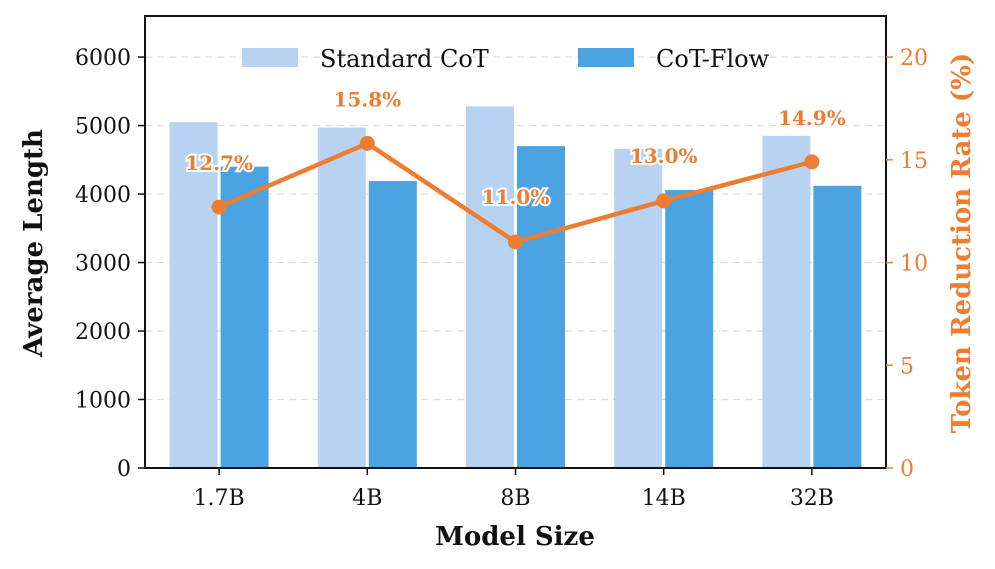 This screenshot has height=569, width=995. What do you see at coordinates (907, 469) in the screenshot?
I see `y2-tick-label: 0` at bounding box center [907, 469].